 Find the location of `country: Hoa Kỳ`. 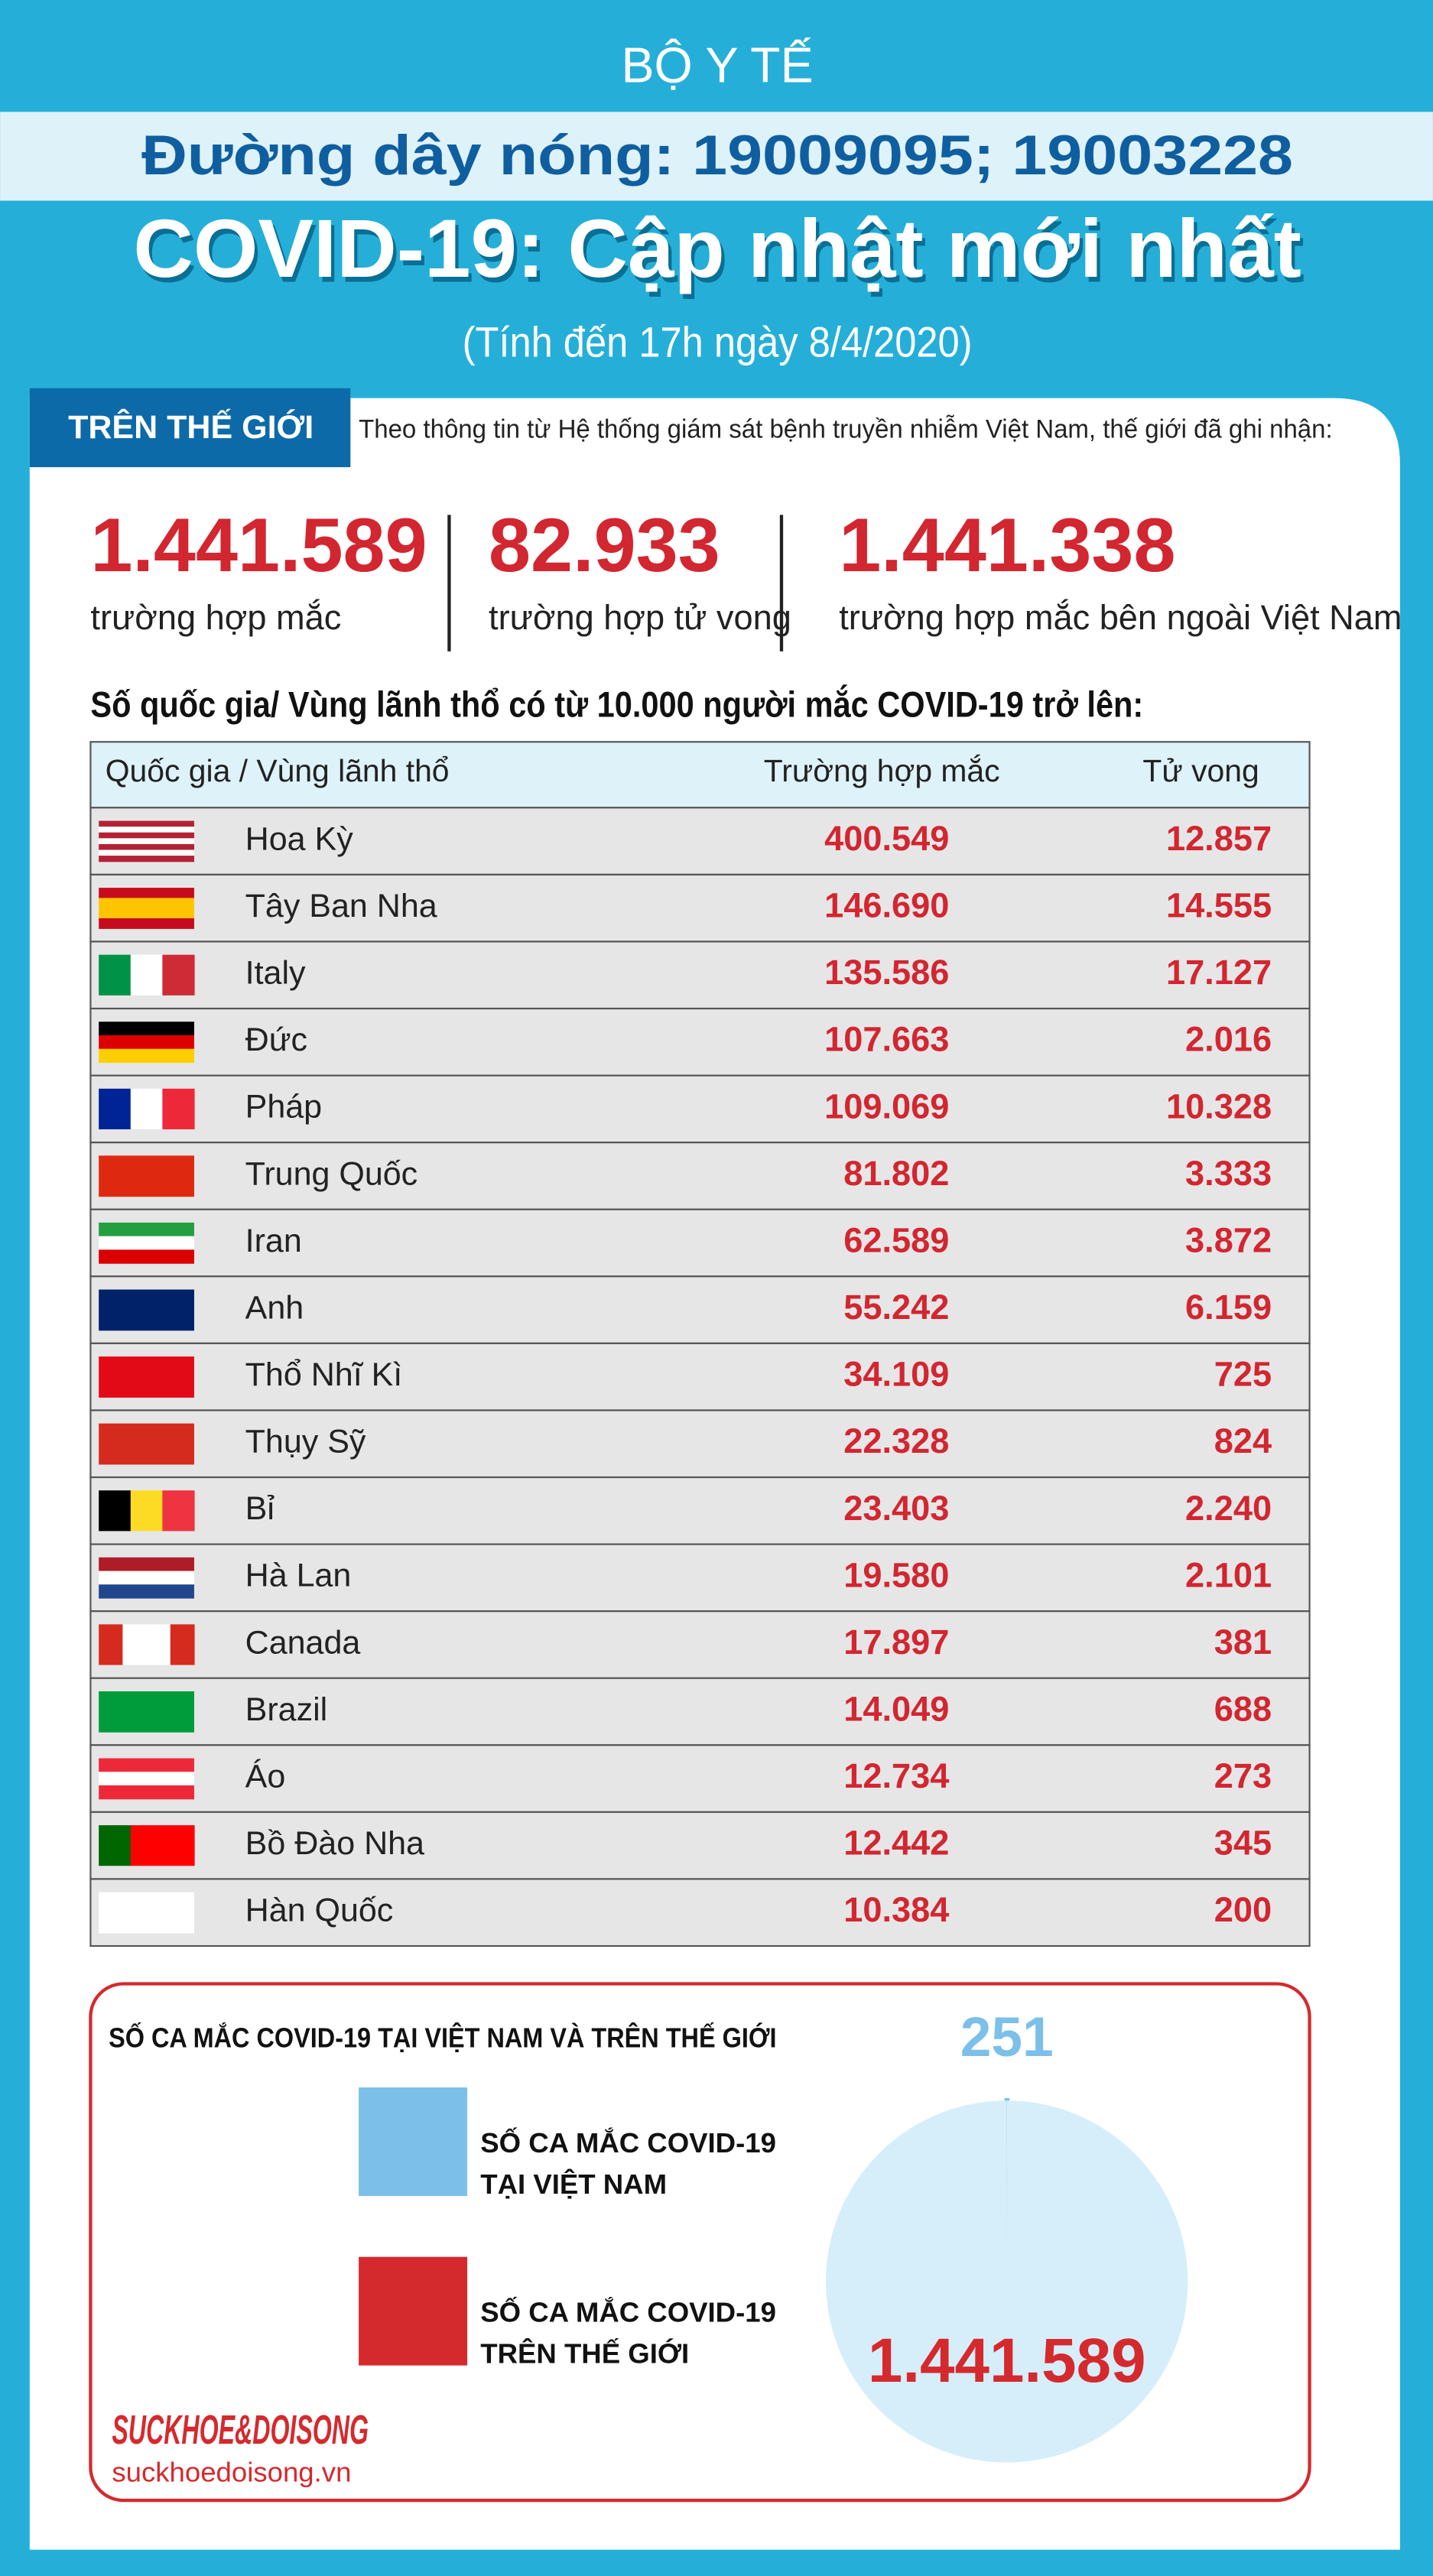

country: Hoa Kỳ is located at coordinates (299, 838).